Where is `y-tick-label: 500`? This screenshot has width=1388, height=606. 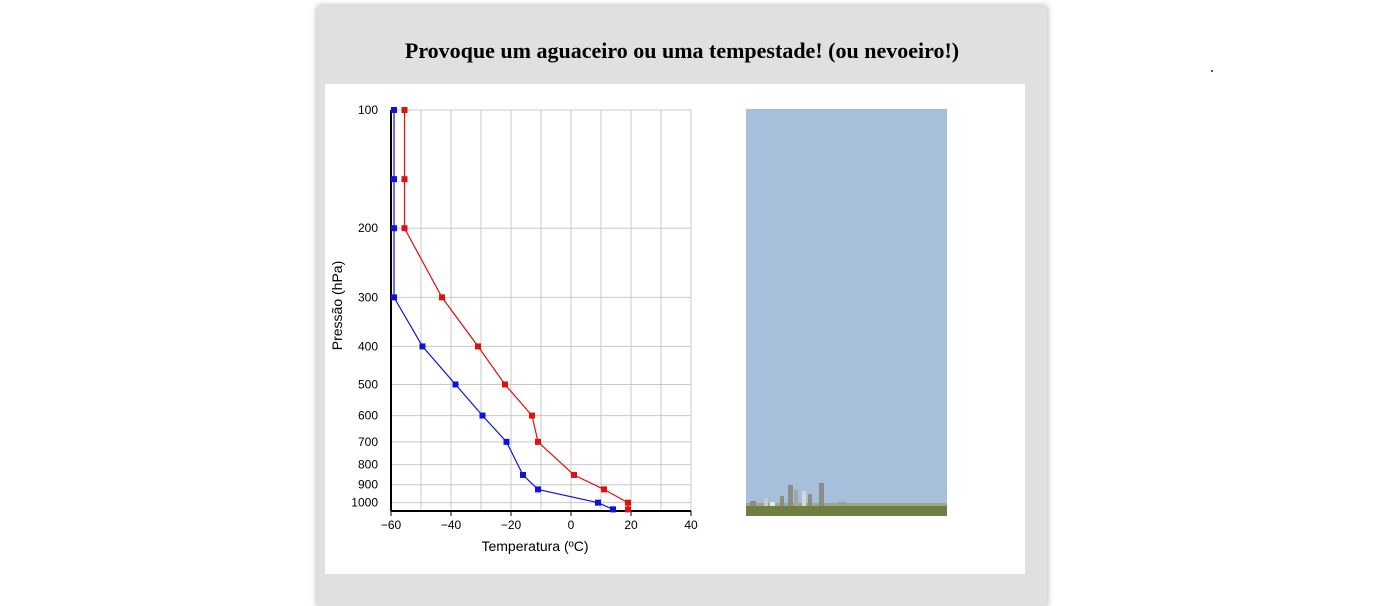 y-tick-label: 500 is located at coordinates (368, 384).